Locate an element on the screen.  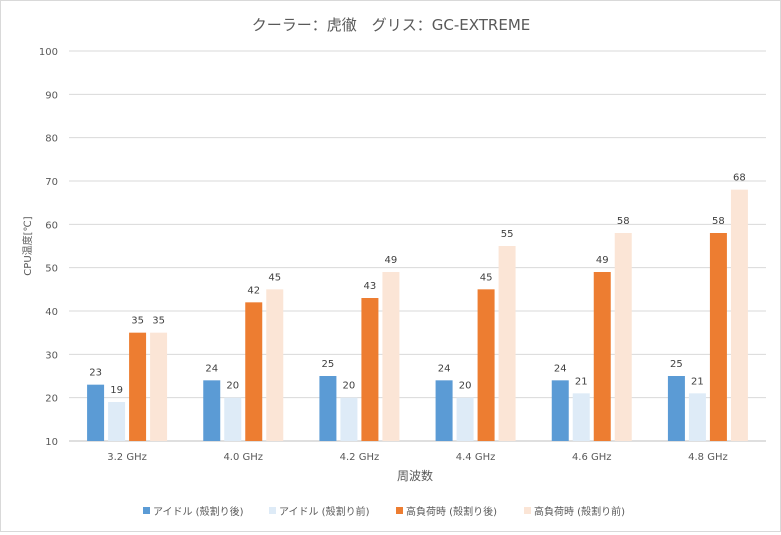
legend-item: 高負荷時 (殻割り前) is located at coordinates (574, 511).